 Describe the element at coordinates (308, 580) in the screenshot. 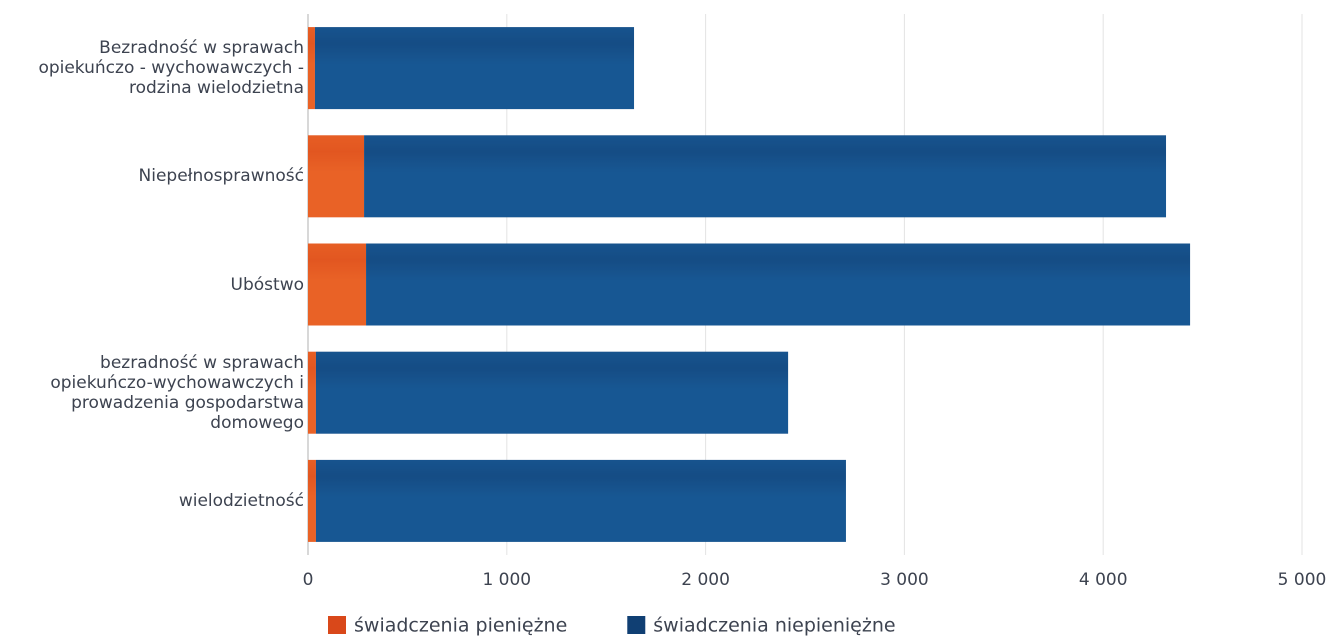

I see `x-tick-label: 0` at that location.